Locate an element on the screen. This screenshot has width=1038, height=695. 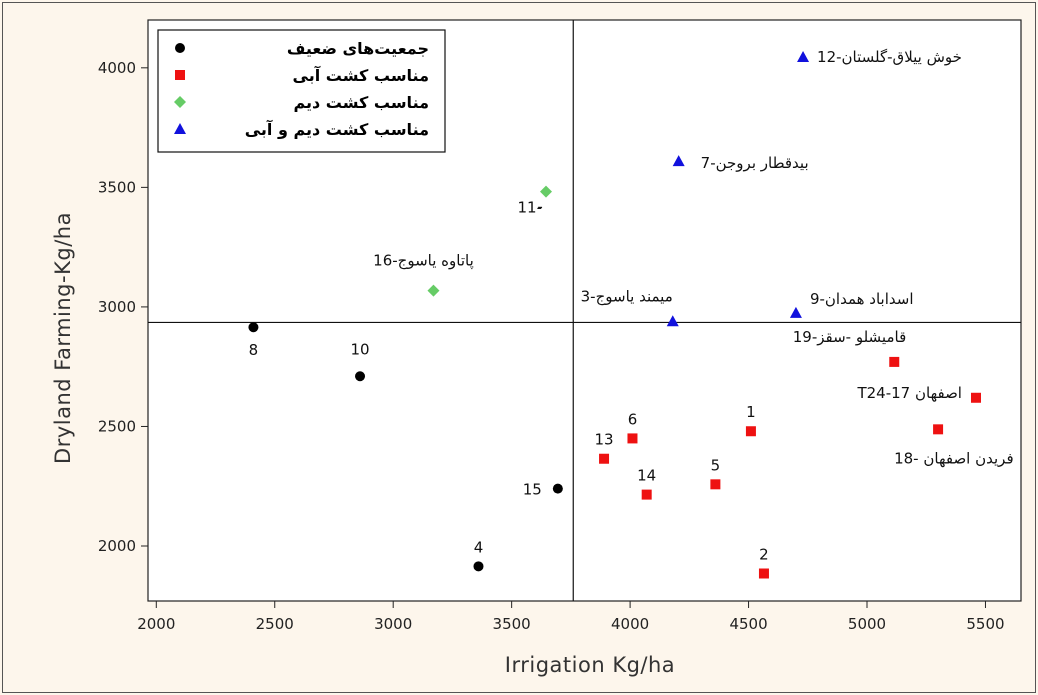
legend-circle-marker is located at coordinates (180, 48).